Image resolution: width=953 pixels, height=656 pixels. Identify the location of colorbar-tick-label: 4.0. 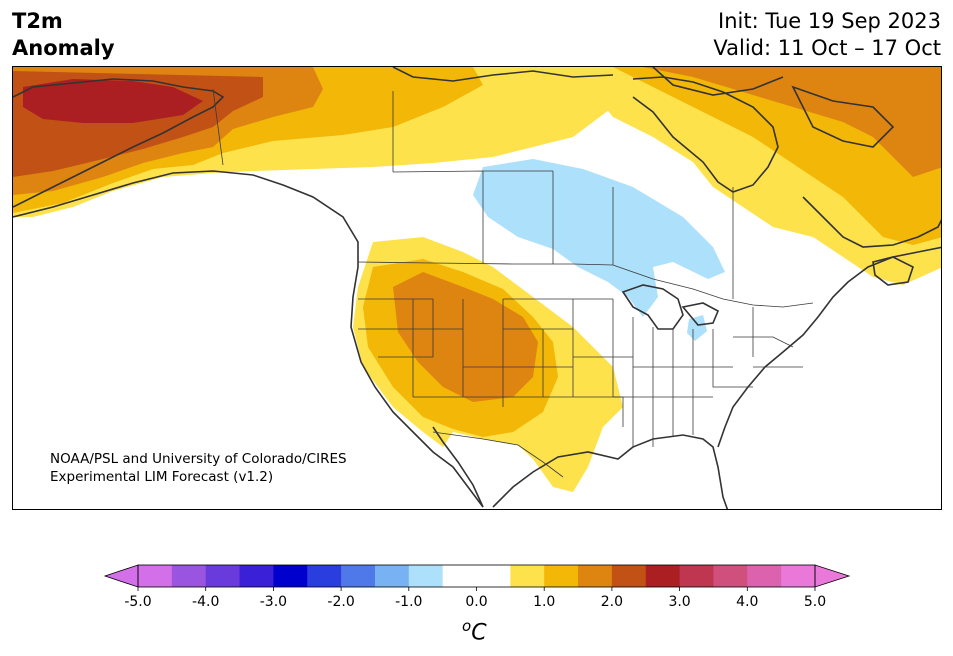
(747, 602).